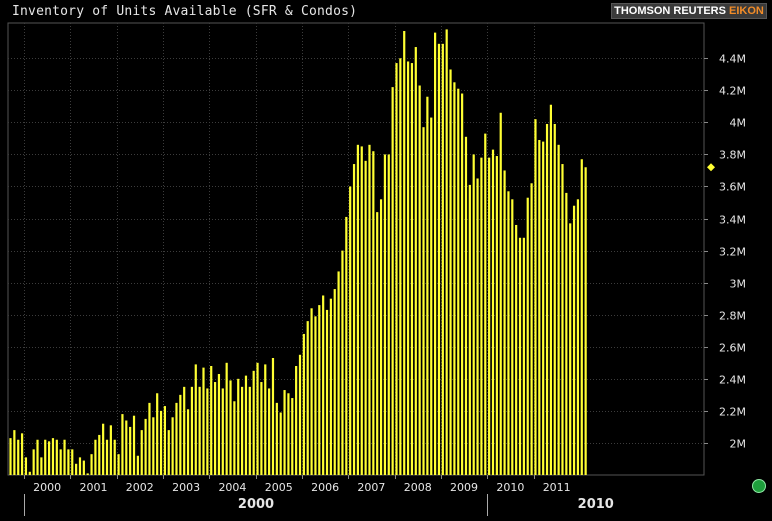 The width and height of the screenshot is (772, 521). I want to click on x-tick-label: 2006, so click(325, 487).